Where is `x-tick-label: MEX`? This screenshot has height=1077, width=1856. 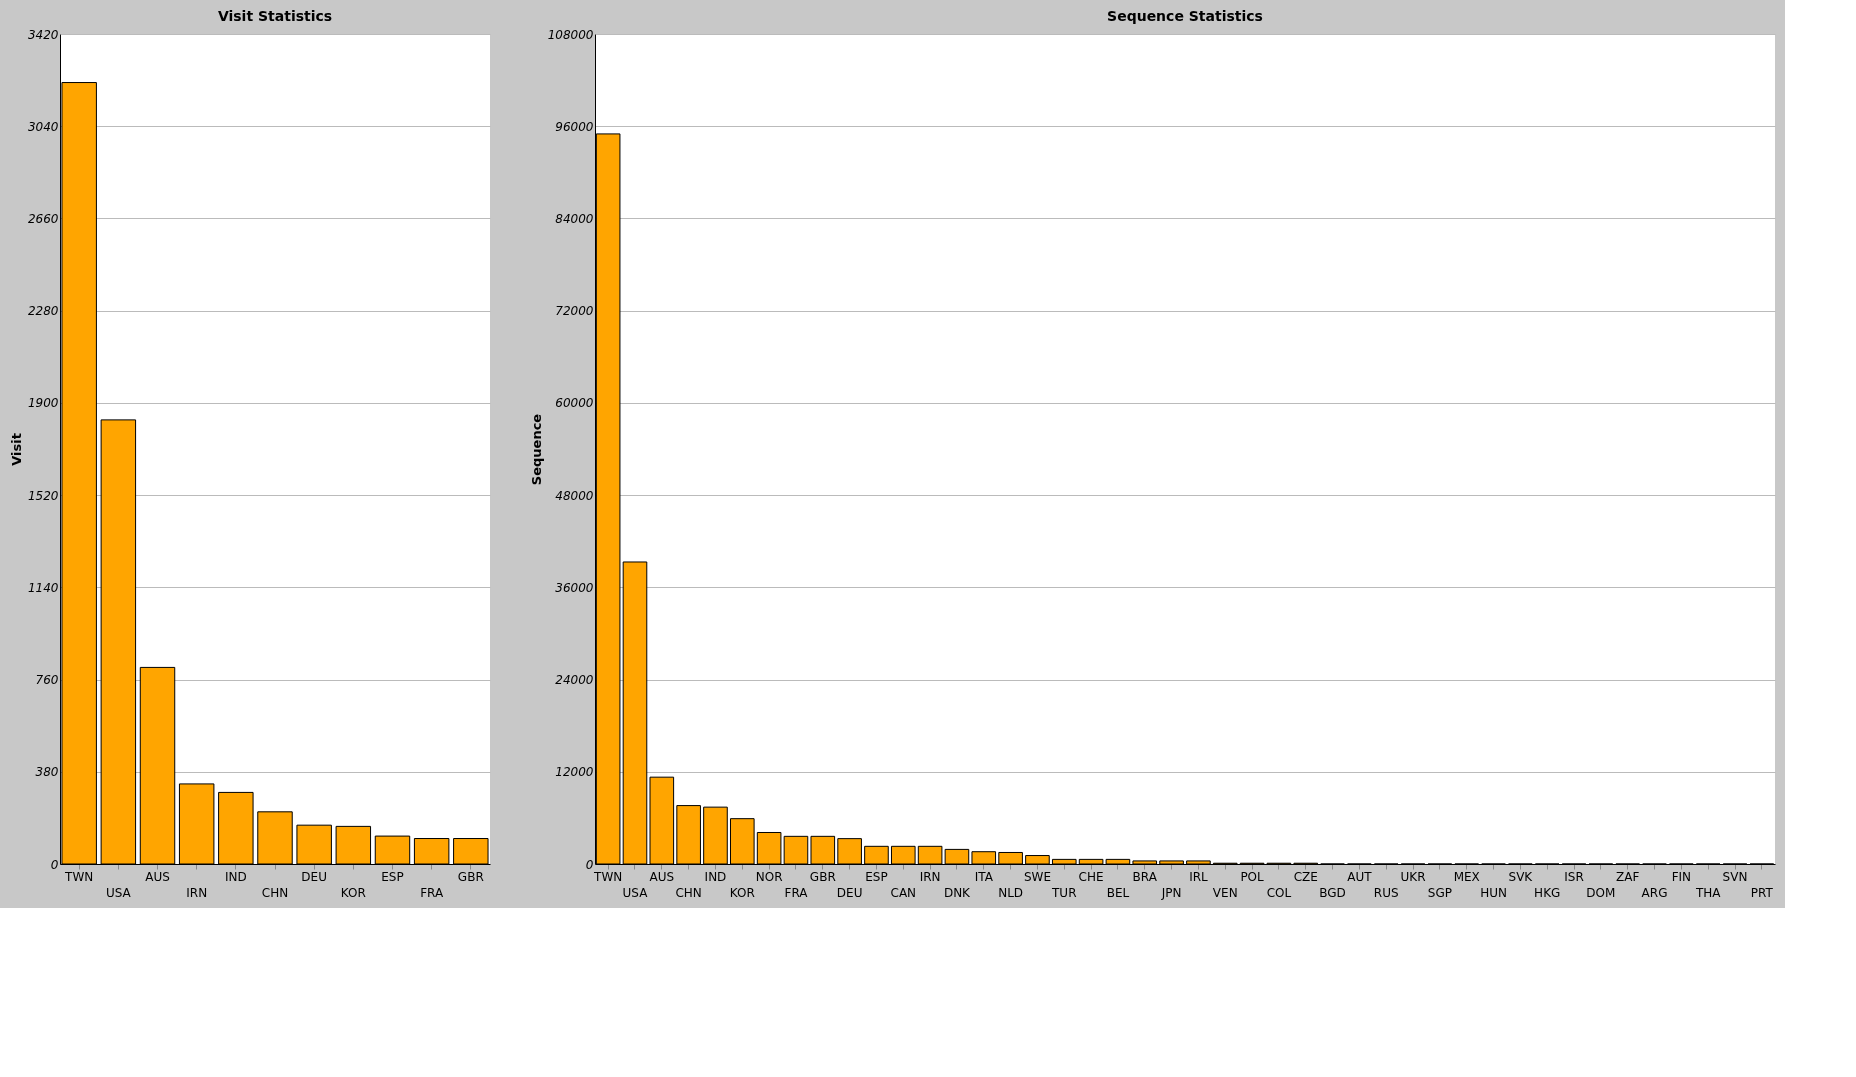
x-tick-label: MEX is located at coordinates (1466, 876).